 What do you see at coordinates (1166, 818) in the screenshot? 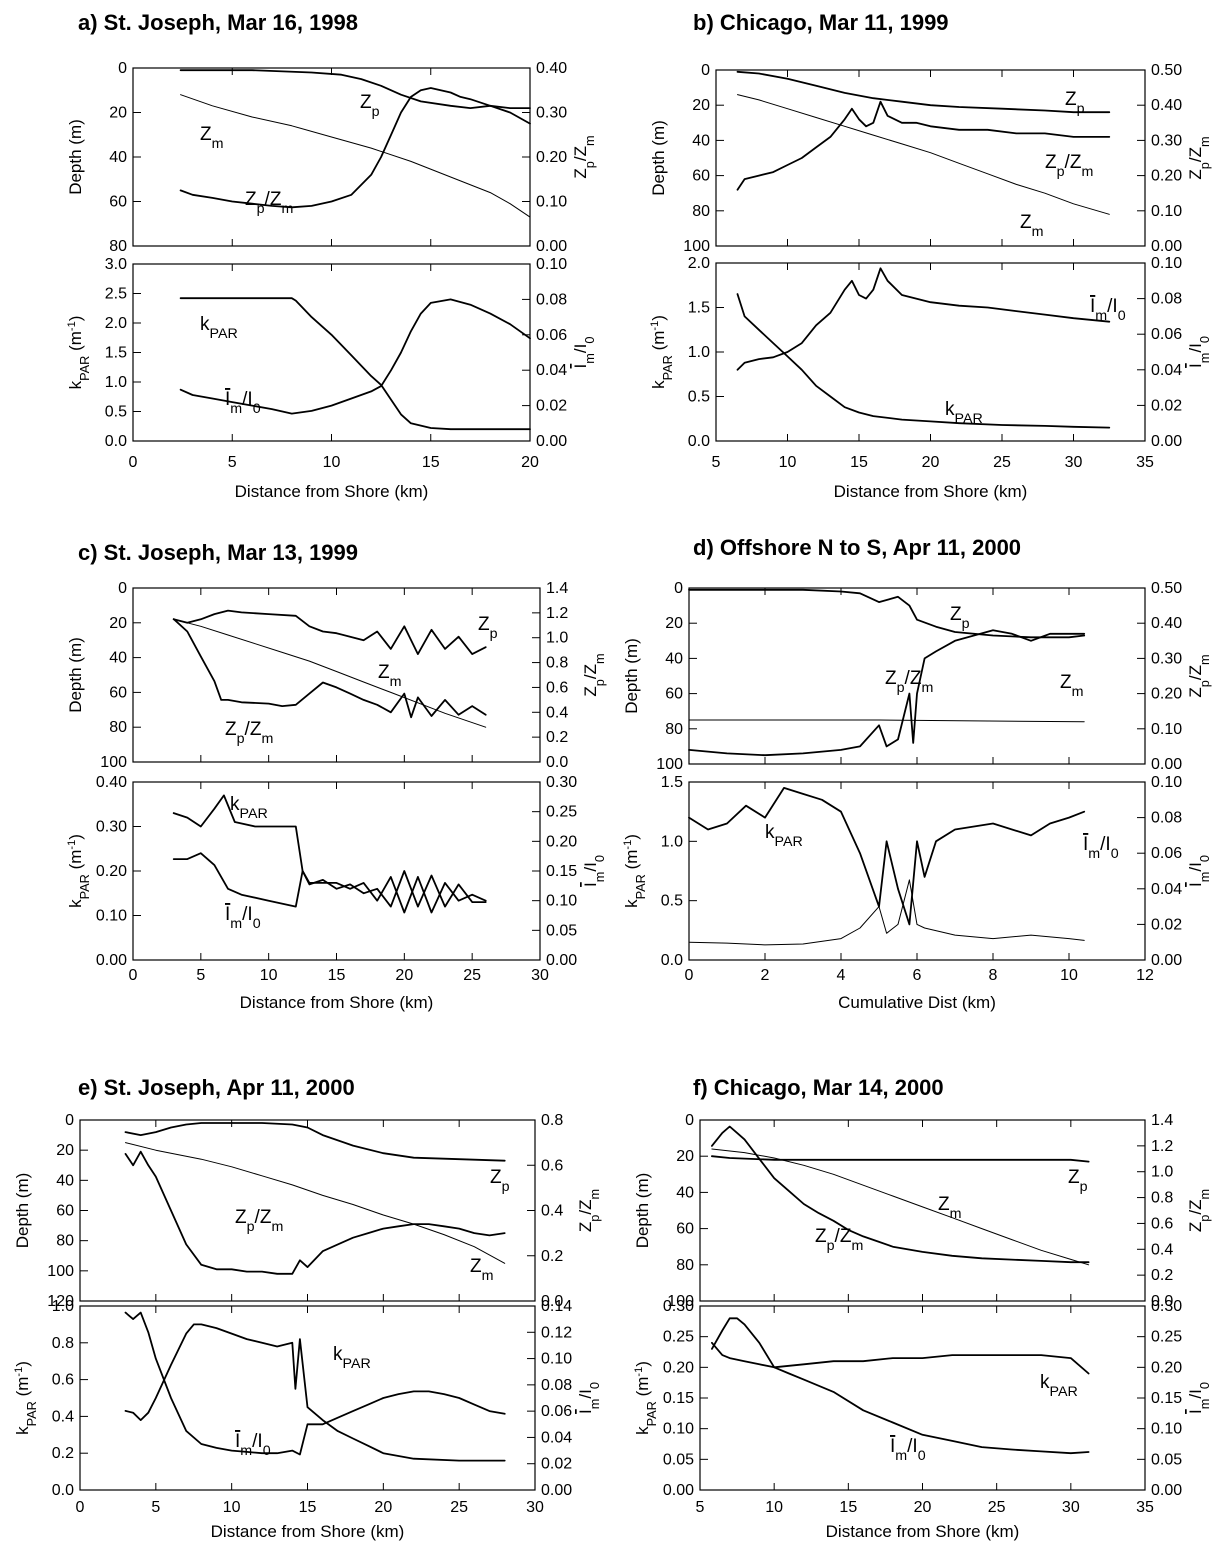
I see `y-right-tick-label: 0.08` at bounding box center [1166, 818].